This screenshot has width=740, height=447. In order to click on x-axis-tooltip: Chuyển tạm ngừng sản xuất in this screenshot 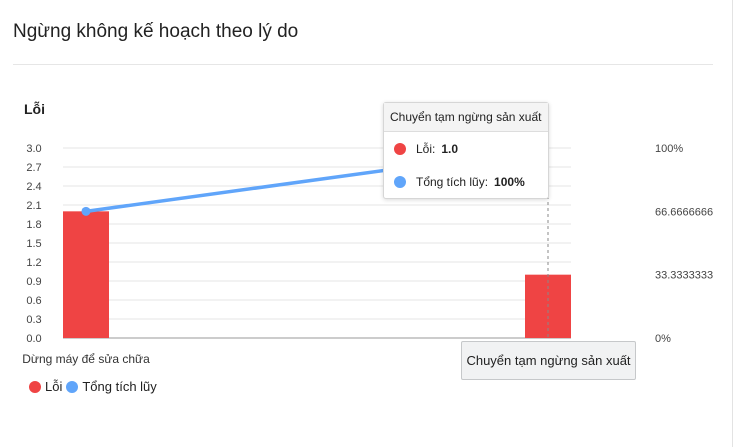, I will do `click(548, 360)`.